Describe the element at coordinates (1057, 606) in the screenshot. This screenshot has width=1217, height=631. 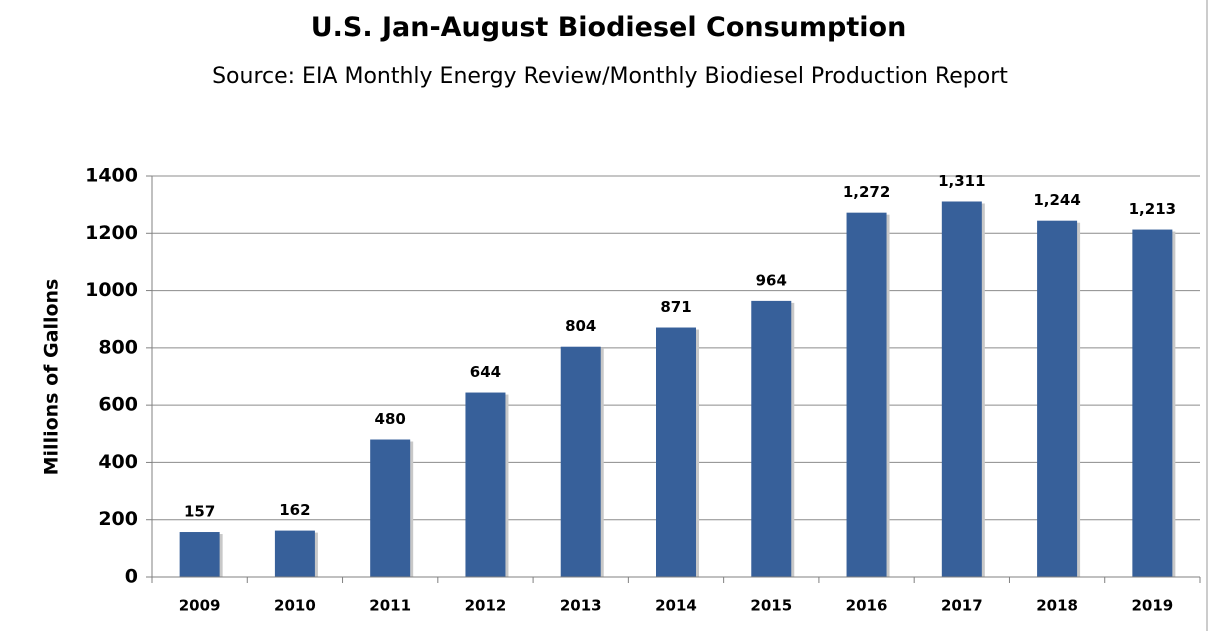
I see `x-tick-label: 2018` at that location.